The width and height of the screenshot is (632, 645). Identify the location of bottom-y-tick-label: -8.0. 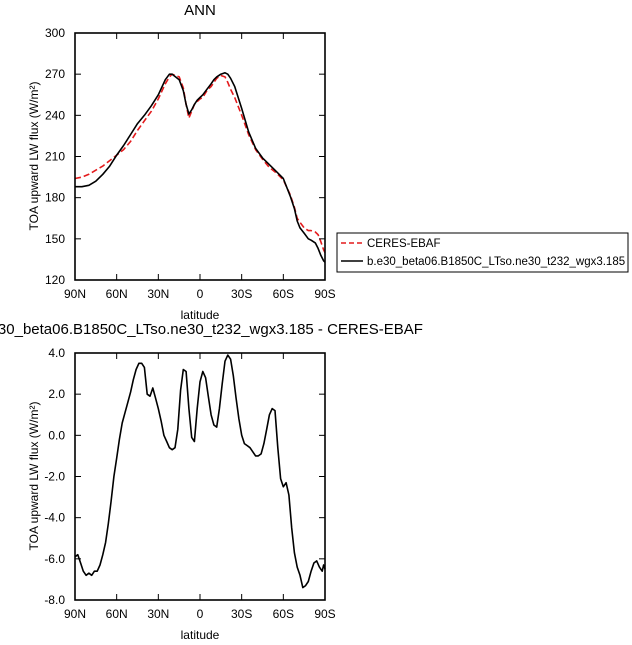
(54, 600).